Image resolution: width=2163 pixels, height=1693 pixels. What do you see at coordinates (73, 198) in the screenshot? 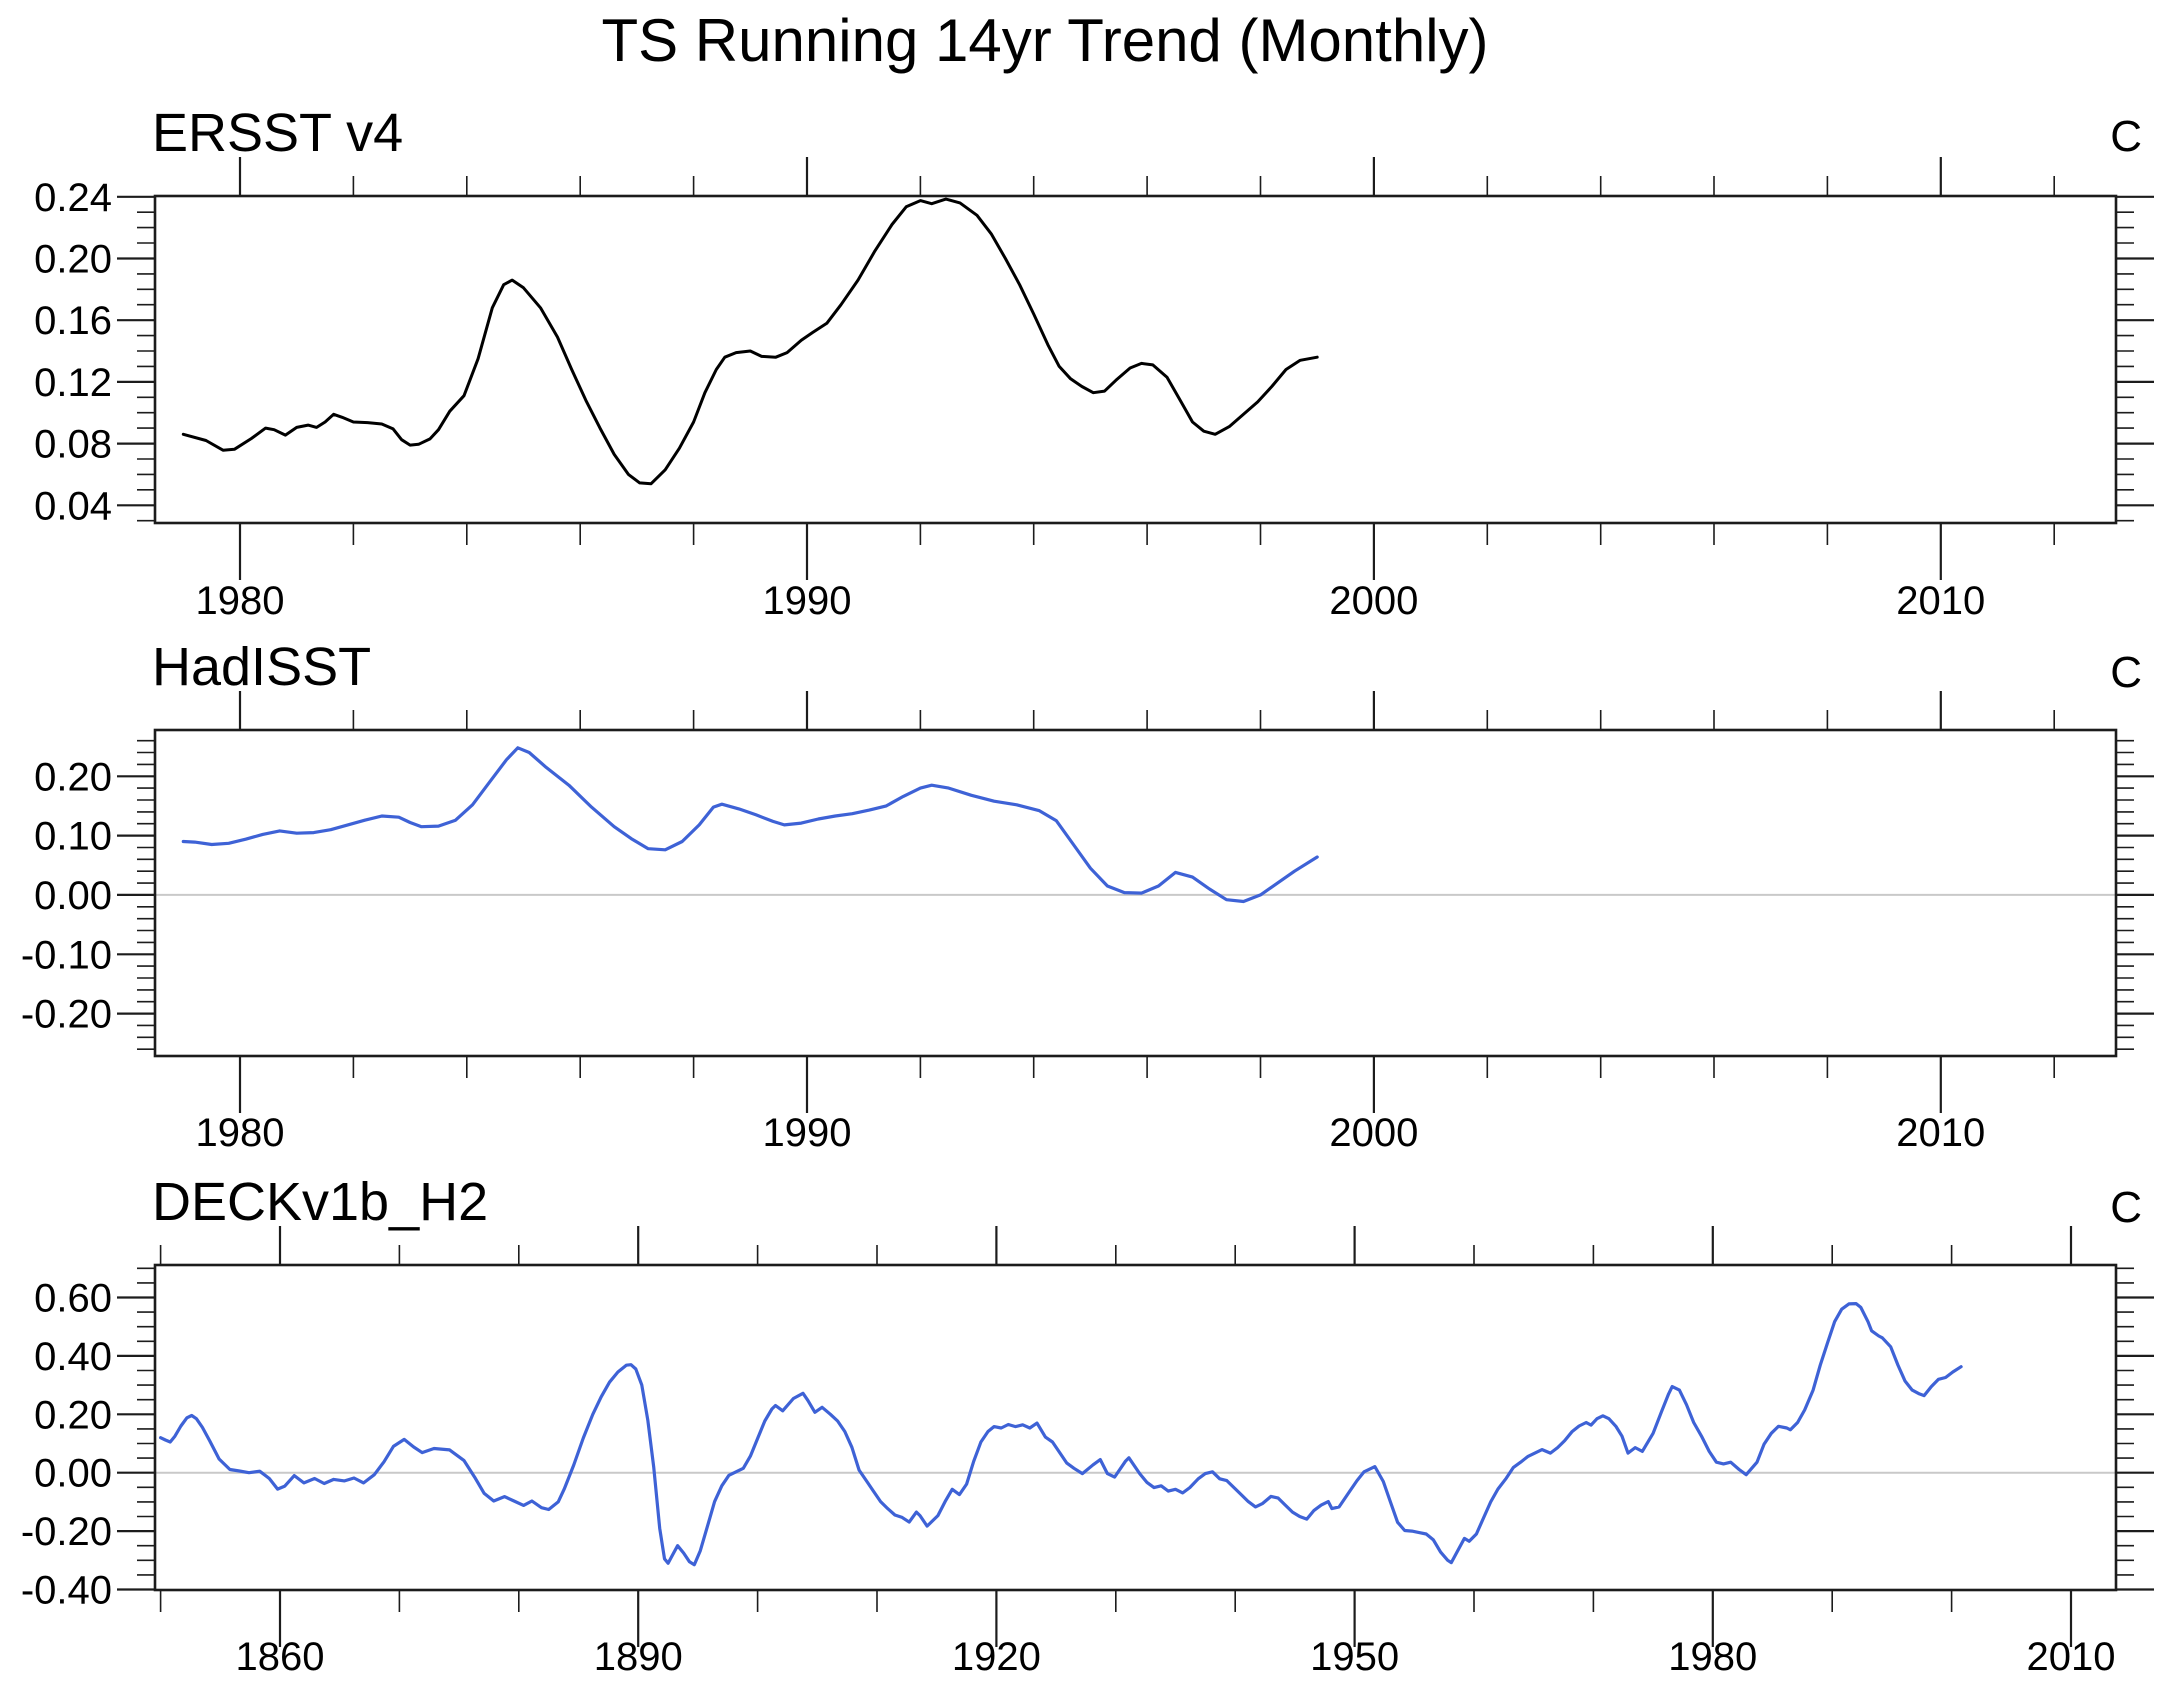
I see `y-tick-label-ersst-v4: 0.24` at bounding box center [73, 198].